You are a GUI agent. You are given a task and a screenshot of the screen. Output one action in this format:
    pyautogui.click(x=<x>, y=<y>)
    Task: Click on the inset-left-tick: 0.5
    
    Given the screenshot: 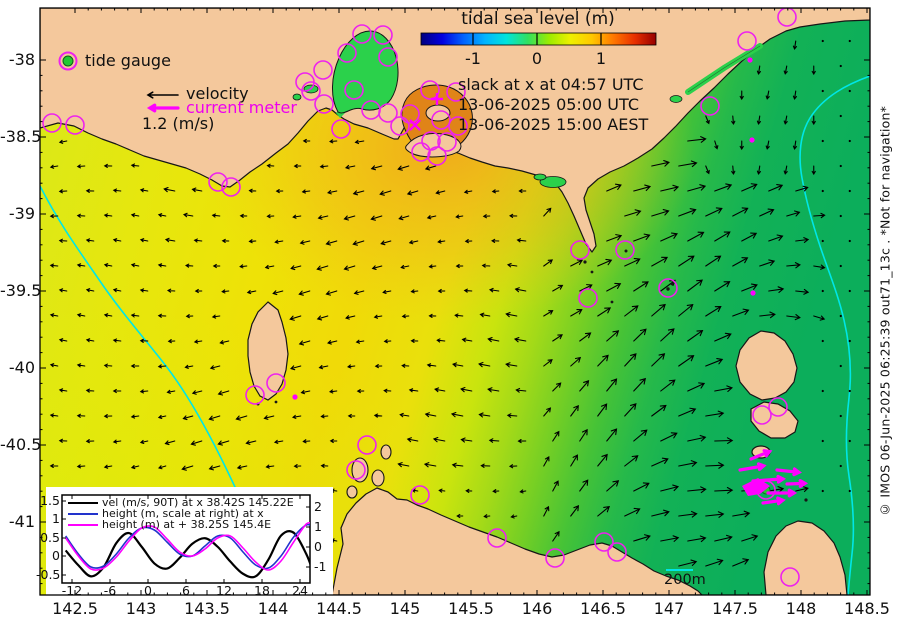 What is the action you would take?
    pyautogui.click(x=50, y=537)
    